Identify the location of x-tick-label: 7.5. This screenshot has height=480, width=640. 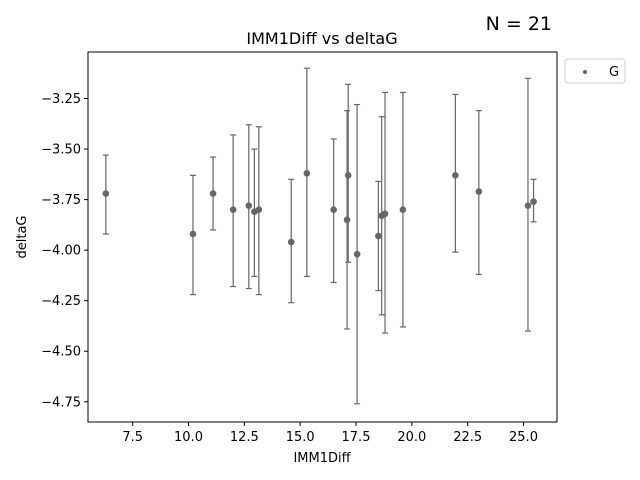
(132, 437).